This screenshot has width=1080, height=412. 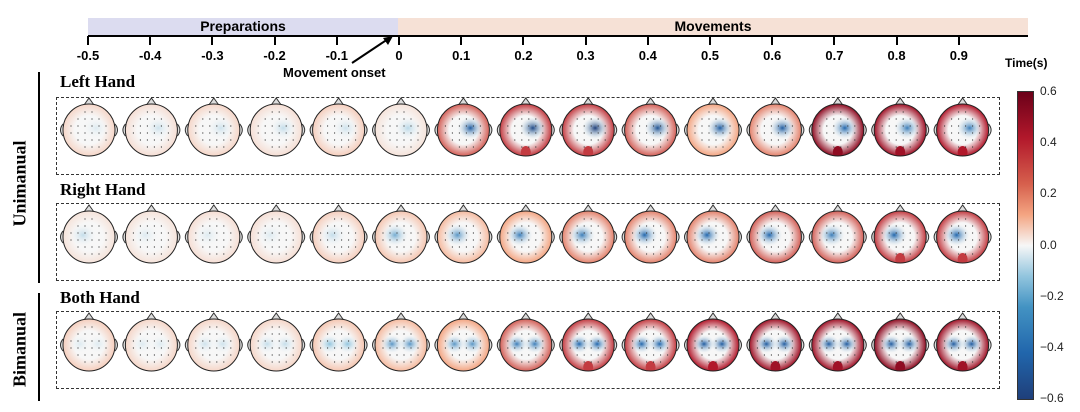 What do you see at coordinates (713, 27) in the screenshot?
I see `phase-movements: Movements` at bounding box center [713, 27].